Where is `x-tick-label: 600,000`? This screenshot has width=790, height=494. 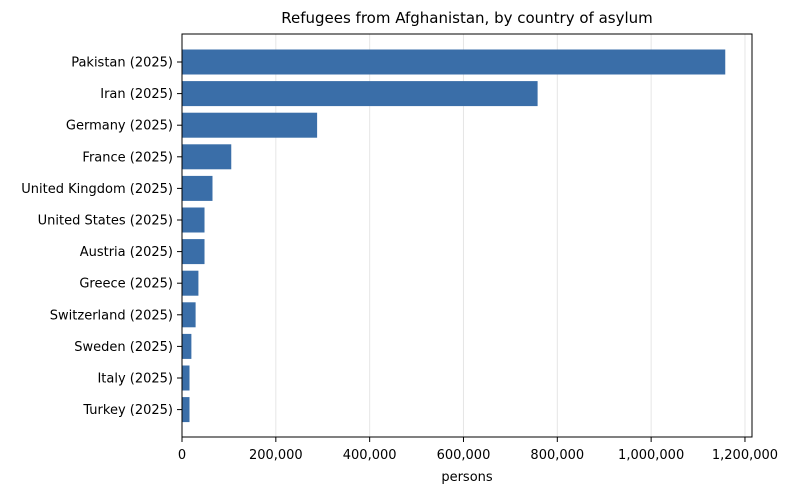
x-tick-label: 600,000 is located at coordinates (464, 455).